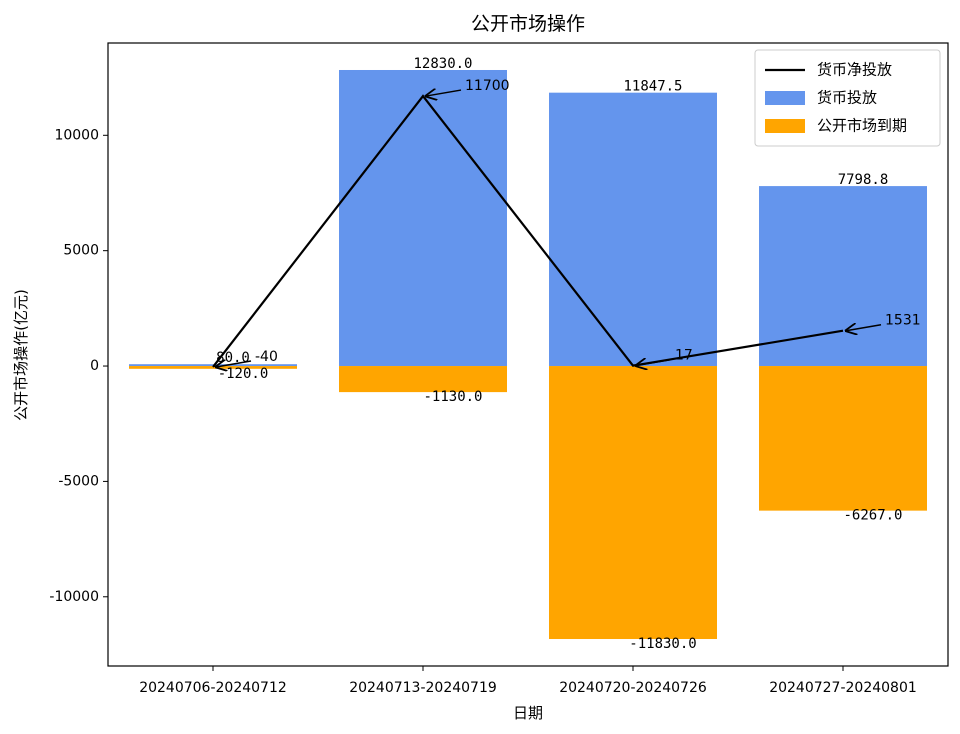 This screenshot has height=734, width=960. Describe the element at coordinates (442, 64) in the screenshot. I see `bar-label-positive-1: 12830.0` at that location.